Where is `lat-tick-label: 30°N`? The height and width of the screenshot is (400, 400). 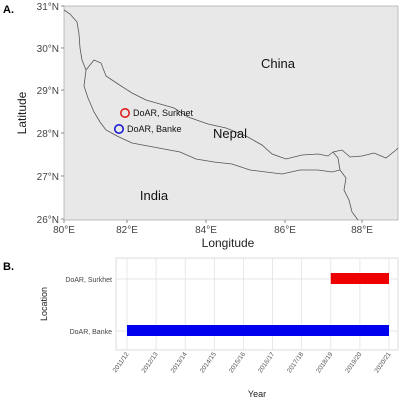 lat-tick-label: 30°N is located at coordinates (48, 49).